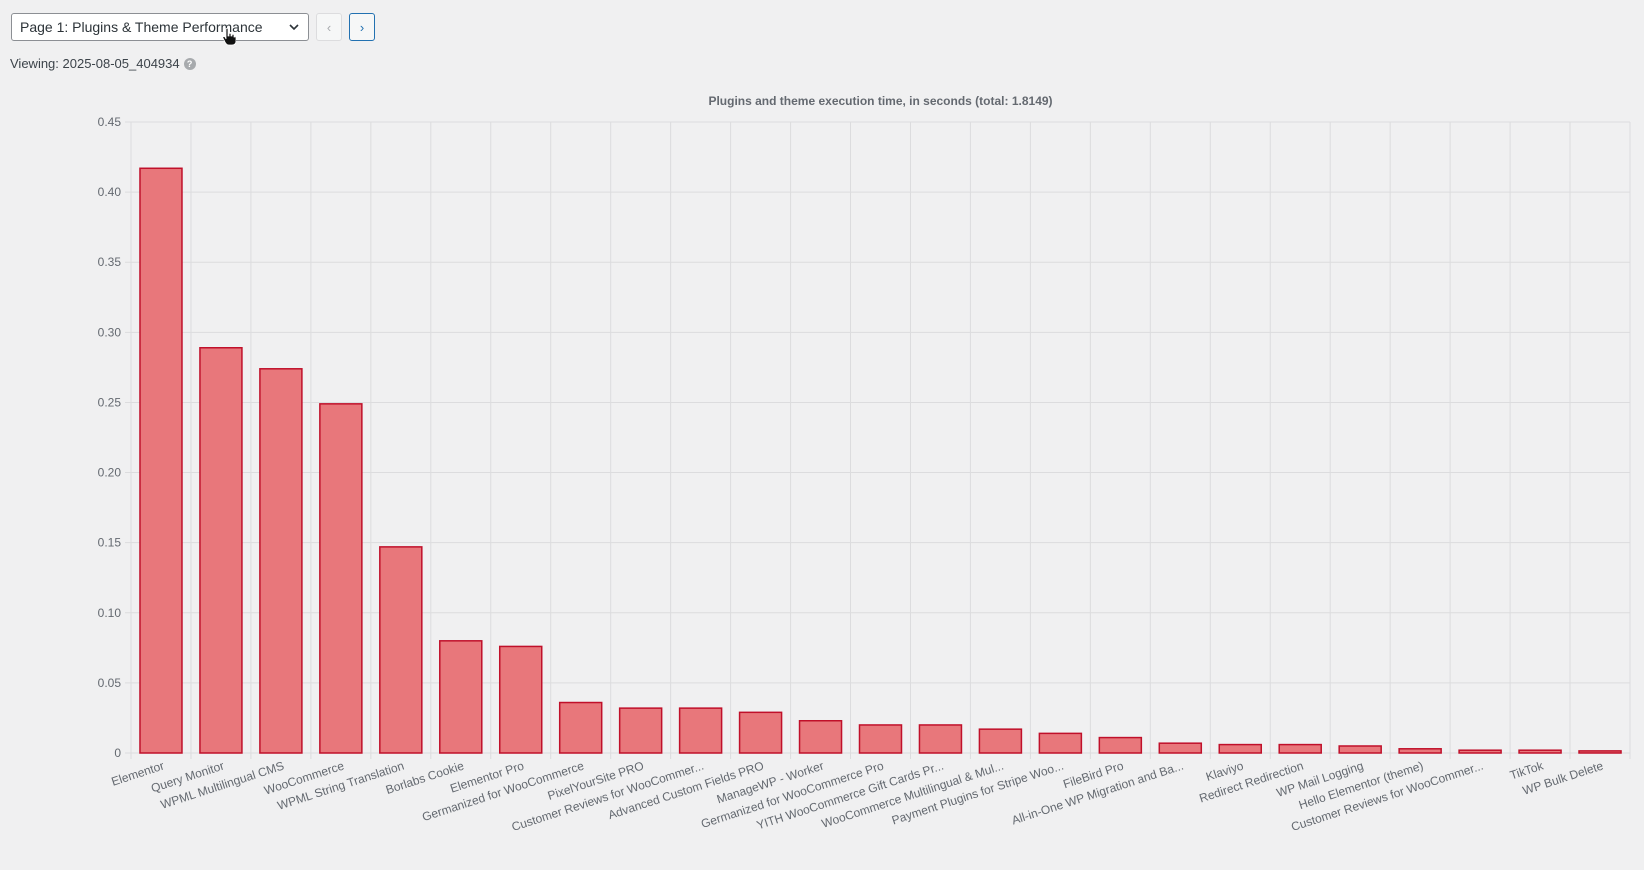  I want to click on y-tick-label: 0.15, so click(110, 543).